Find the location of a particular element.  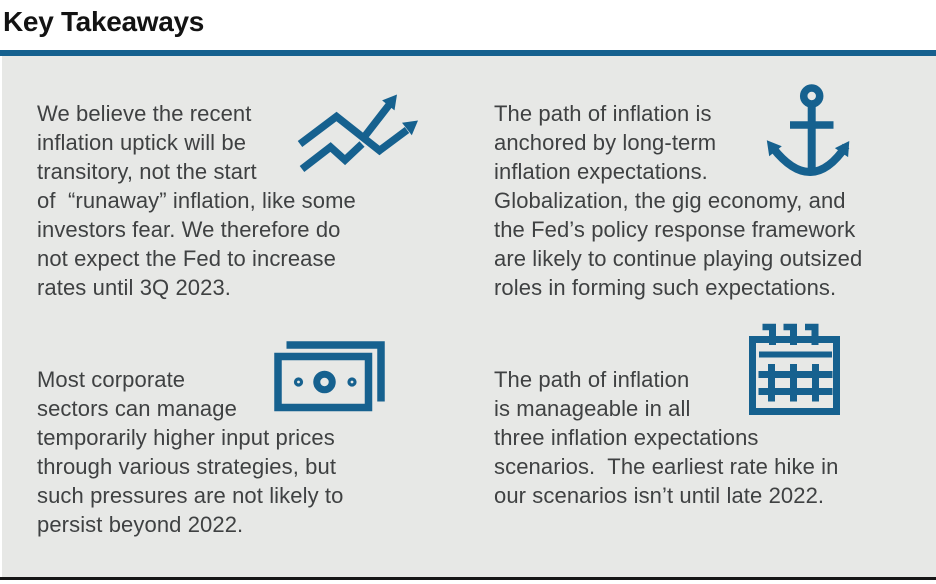

banknotes-icon is located at coordinates (325, 382).